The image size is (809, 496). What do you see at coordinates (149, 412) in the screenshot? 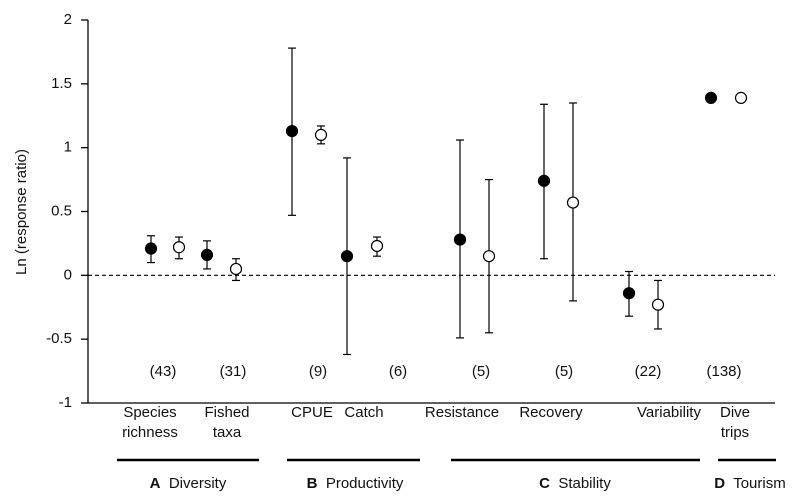
I see `x-tick-label: Species` at bounding box center [149, 412].